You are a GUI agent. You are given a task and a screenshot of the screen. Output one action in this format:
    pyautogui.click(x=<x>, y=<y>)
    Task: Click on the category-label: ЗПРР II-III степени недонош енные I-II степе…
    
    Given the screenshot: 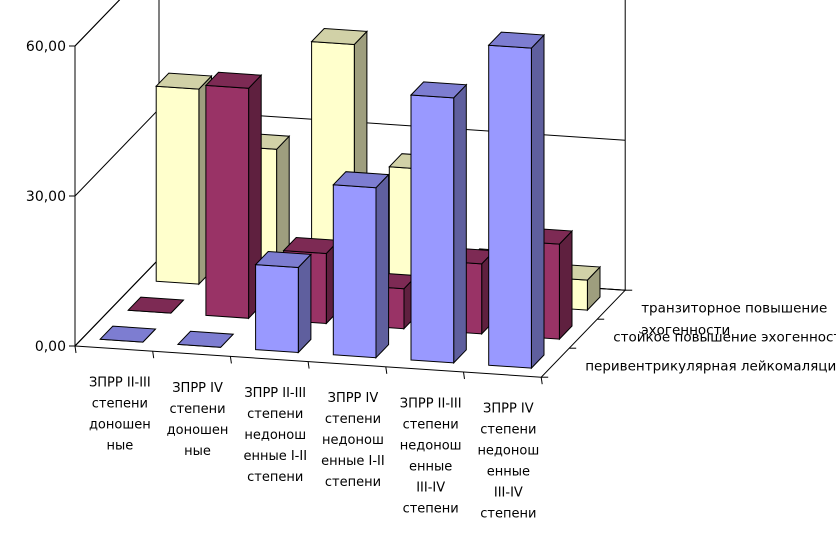 What is the action you would take?
    pyautogui.click(x=275, y=435)
    